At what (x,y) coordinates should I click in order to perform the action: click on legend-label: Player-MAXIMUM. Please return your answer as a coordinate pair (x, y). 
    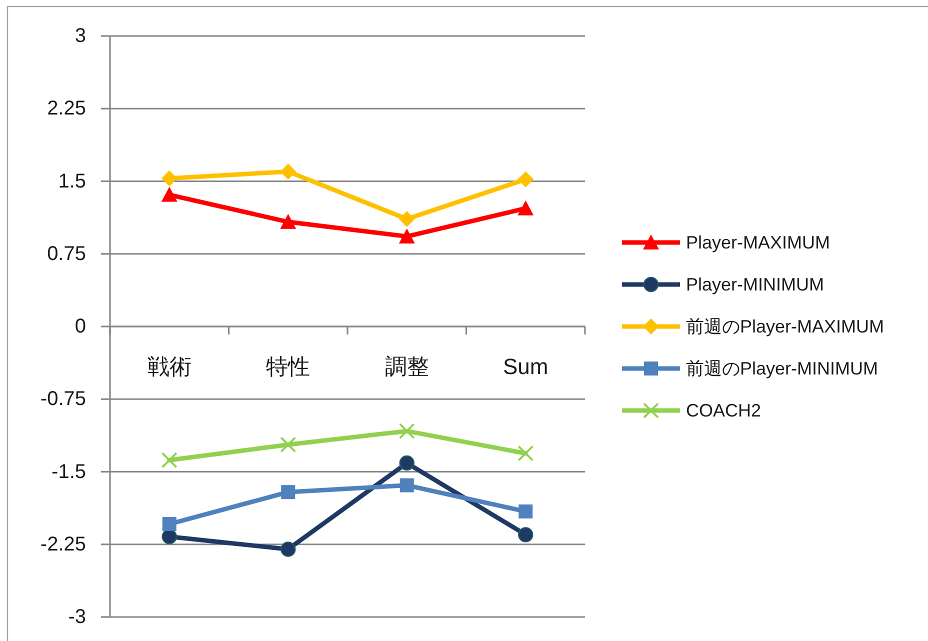
    Looking at the image, I should click on (758, 242).